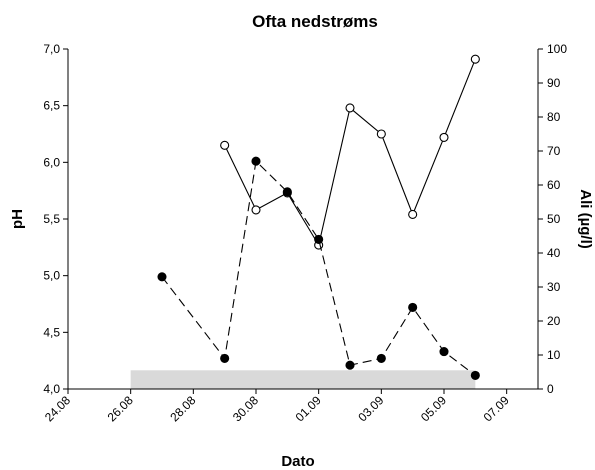 This screenshot has height=470, width=595. Describe the element at coordinates (554, 151) in the screenshot. I see `y-right-tick-label: 70` at that location.